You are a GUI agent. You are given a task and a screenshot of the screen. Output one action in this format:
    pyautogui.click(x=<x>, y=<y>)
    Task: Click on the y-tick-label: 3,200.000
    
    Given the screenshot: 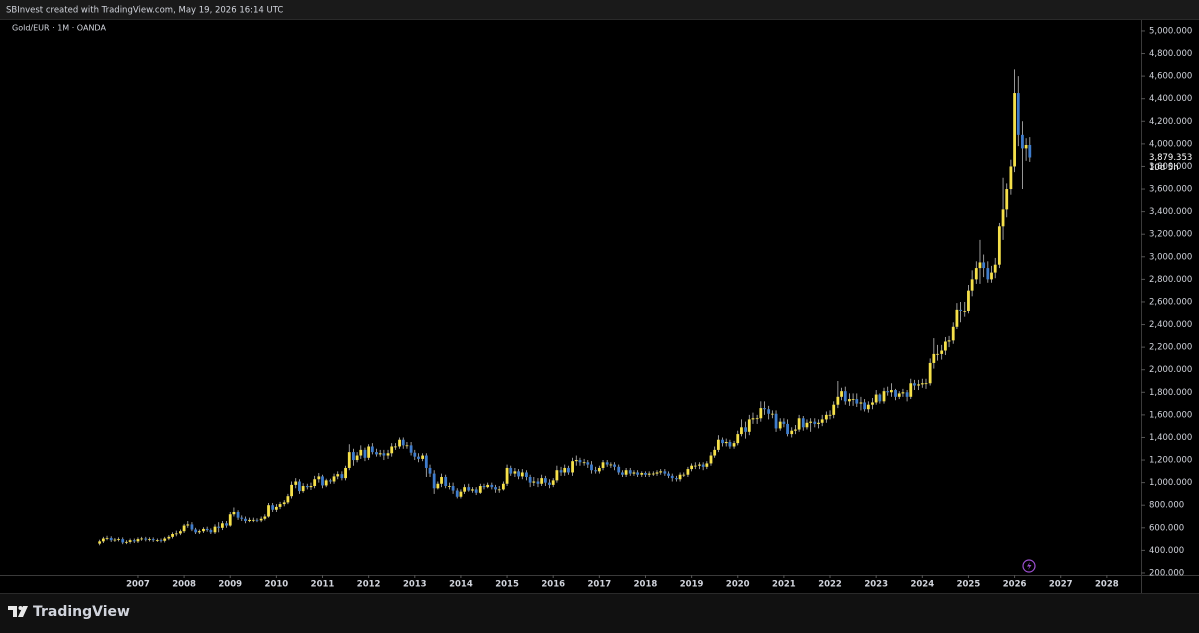 What is the action you would take?
    pyautogui.click(x=1170, y=235)
    